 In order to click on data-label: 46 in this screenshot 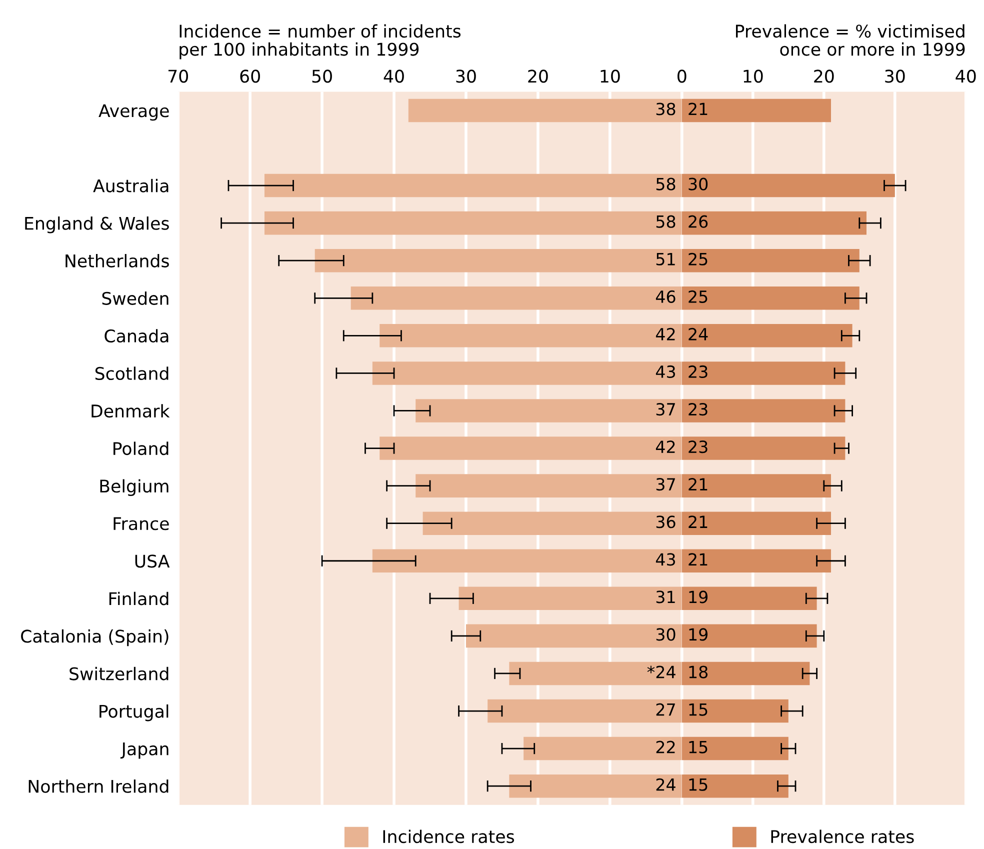, I will do `click(666, 296)`.